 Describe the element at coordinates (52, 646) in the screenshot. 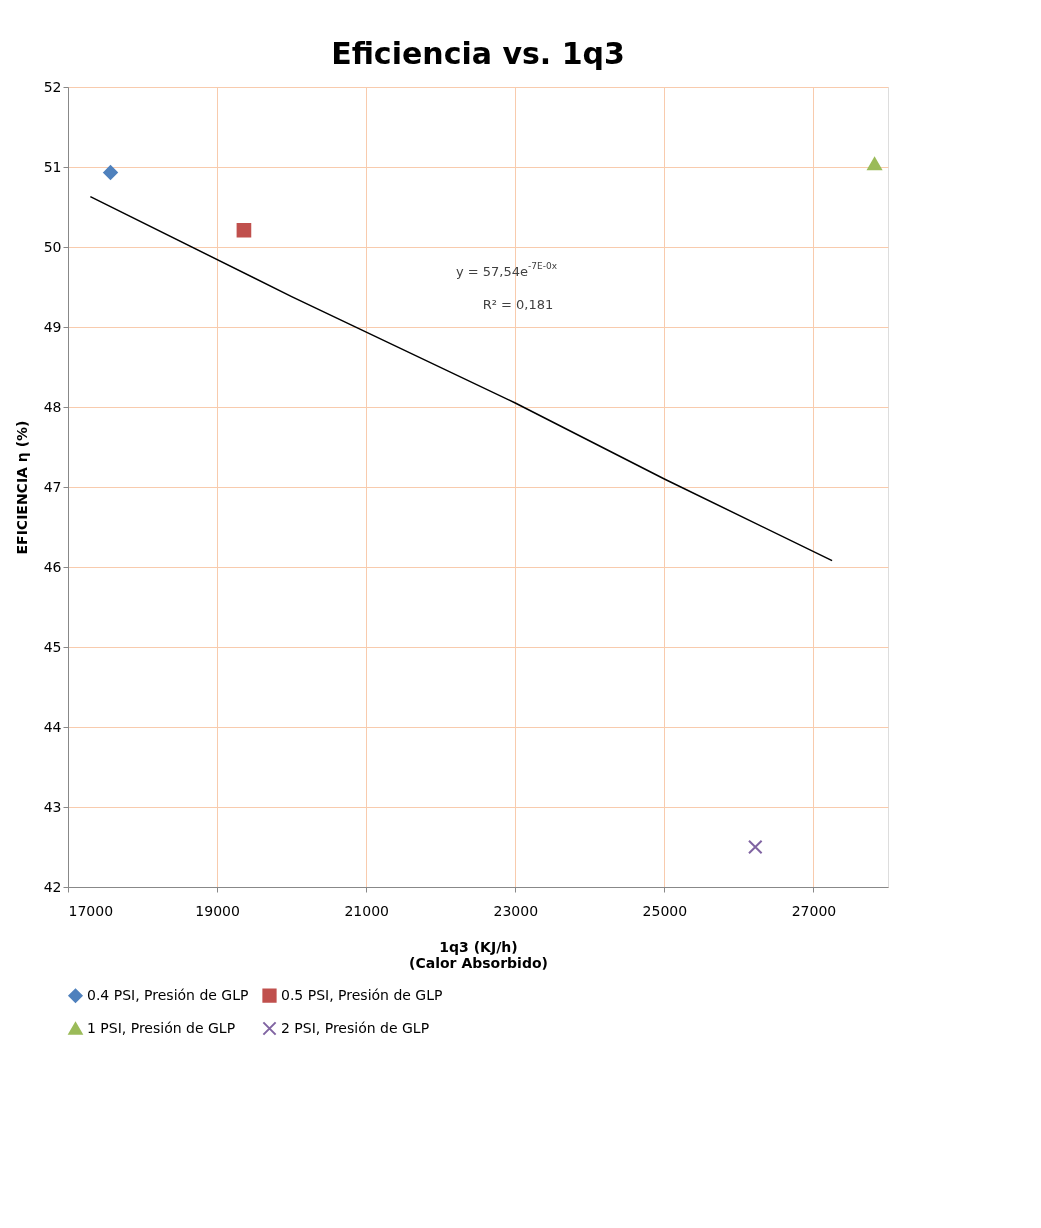

I see `y-tick-label: 45` at that location.